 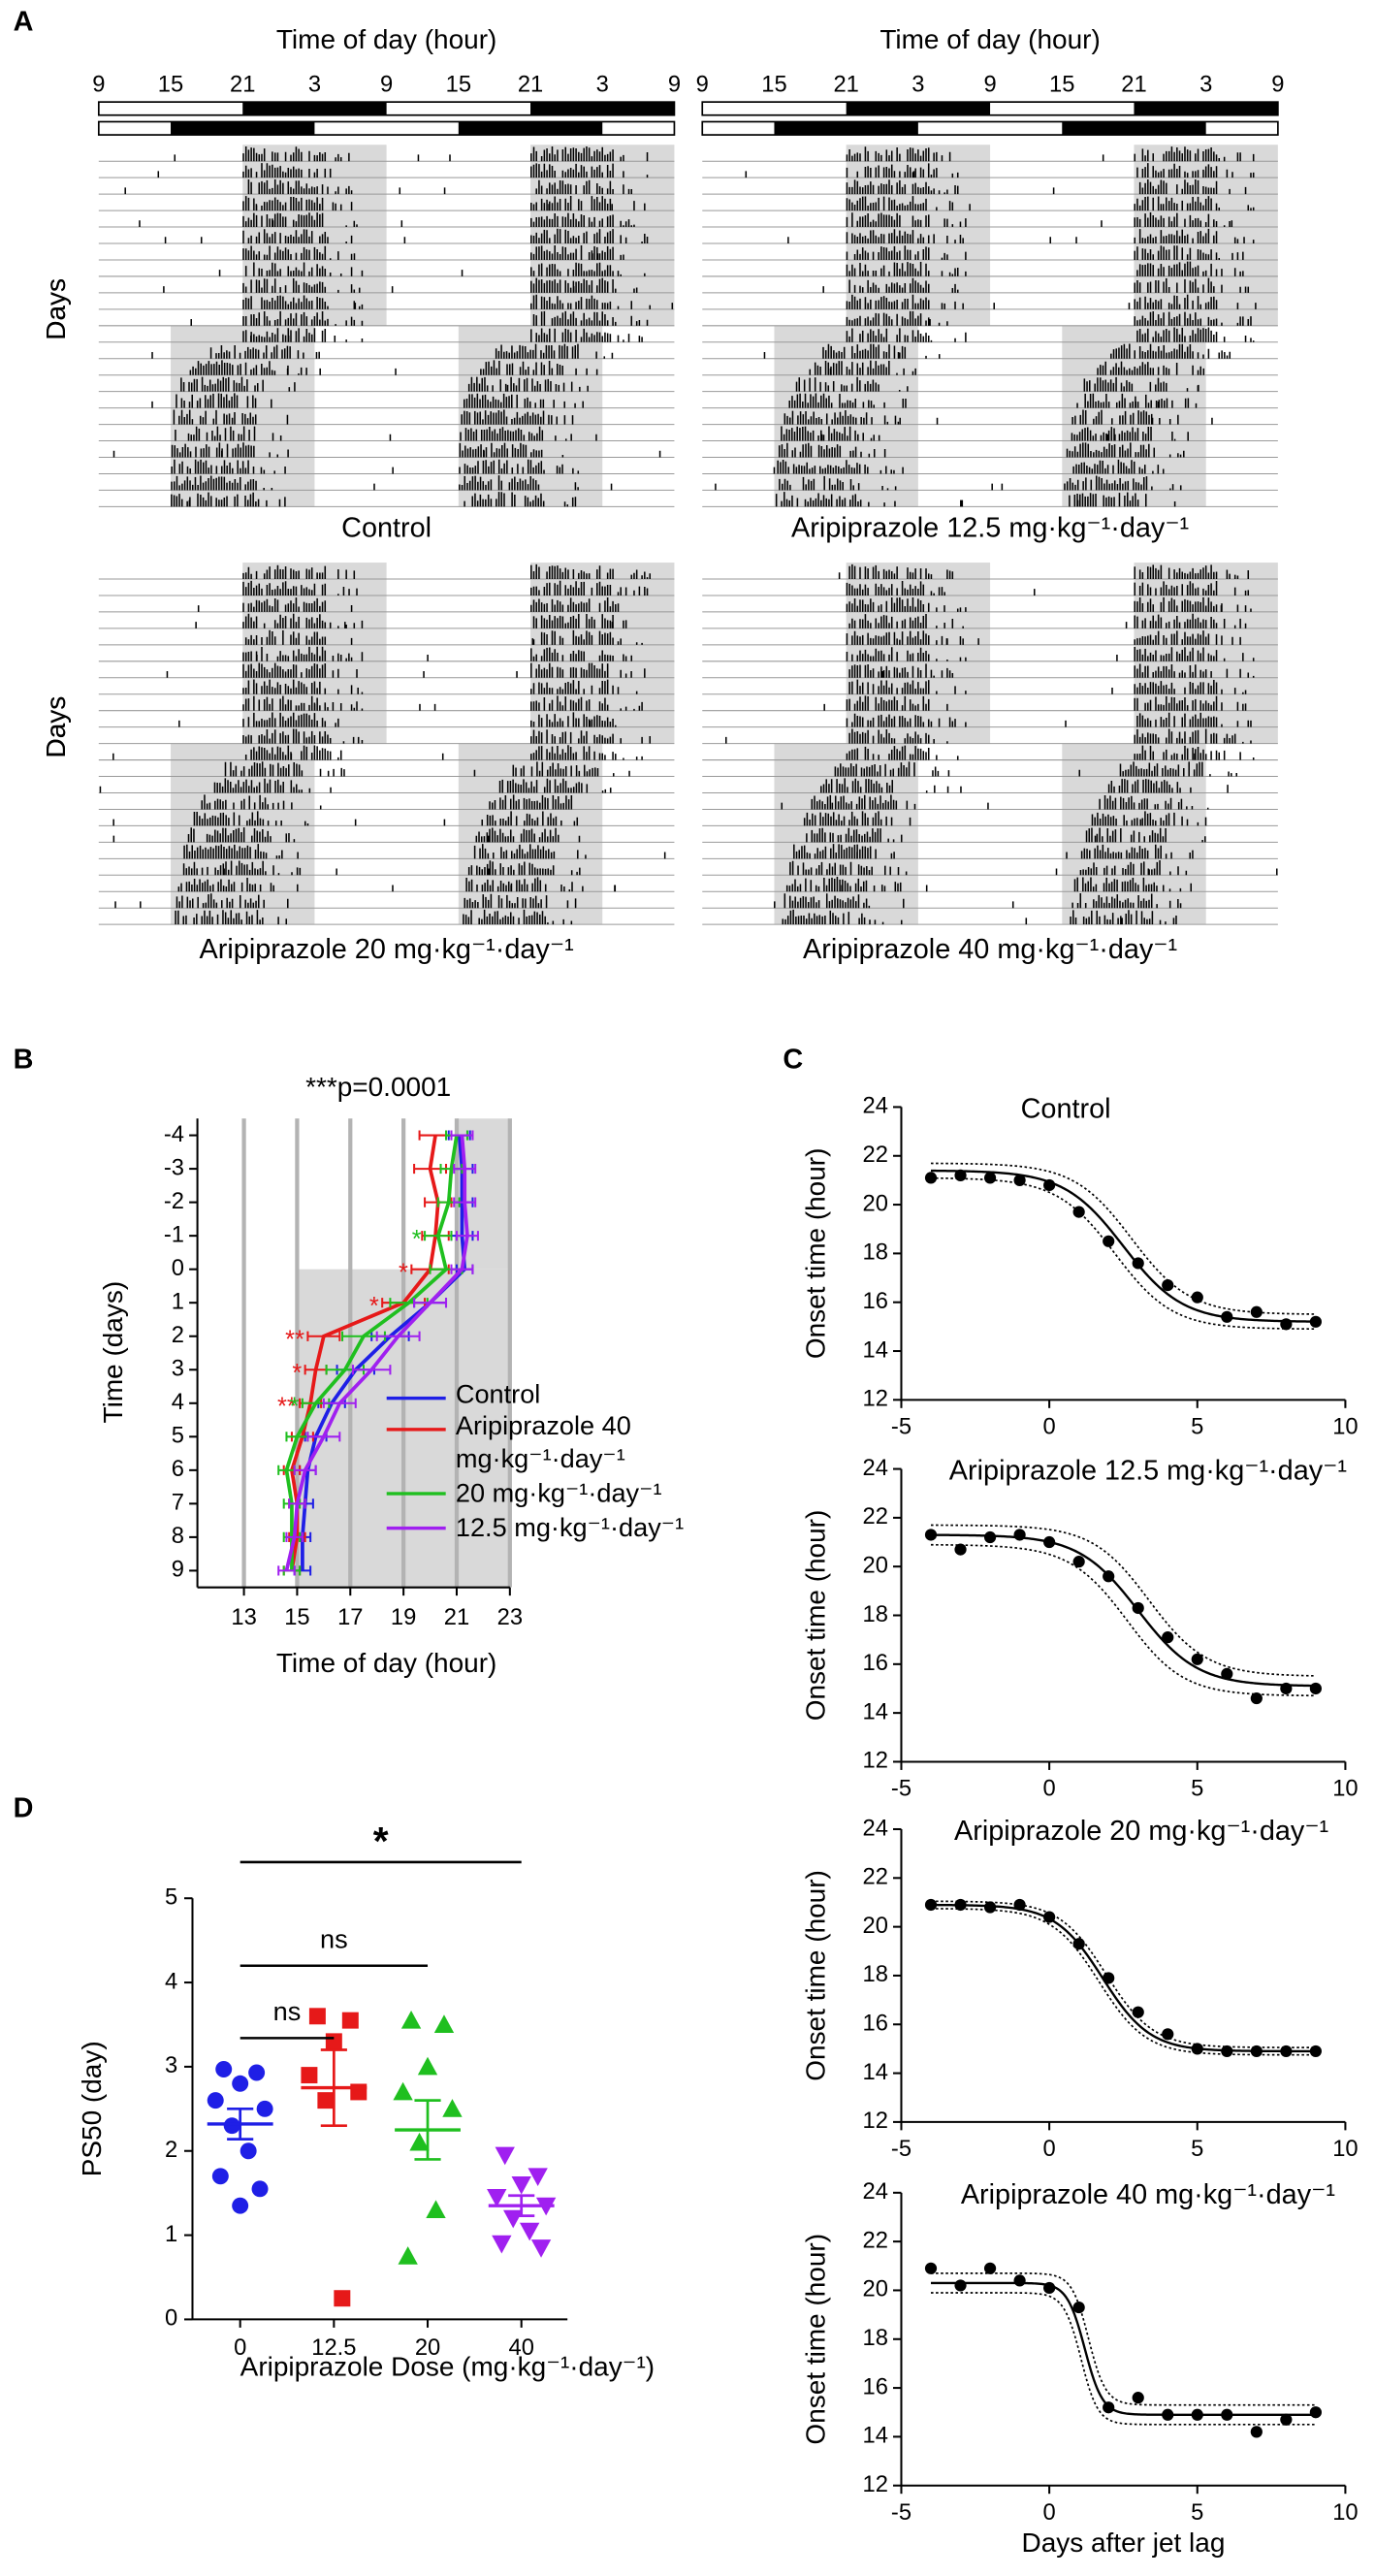 I want to click on y-tick-label: 4, so click(x=171, y=1981).